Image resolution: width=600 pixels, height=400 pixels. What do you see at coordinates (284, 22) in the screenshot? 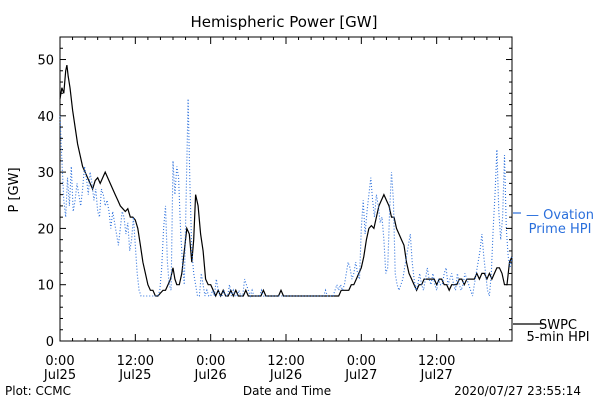
I see `chart-title: Hemispheric Power [GW]` at bounding box center [284, 22].